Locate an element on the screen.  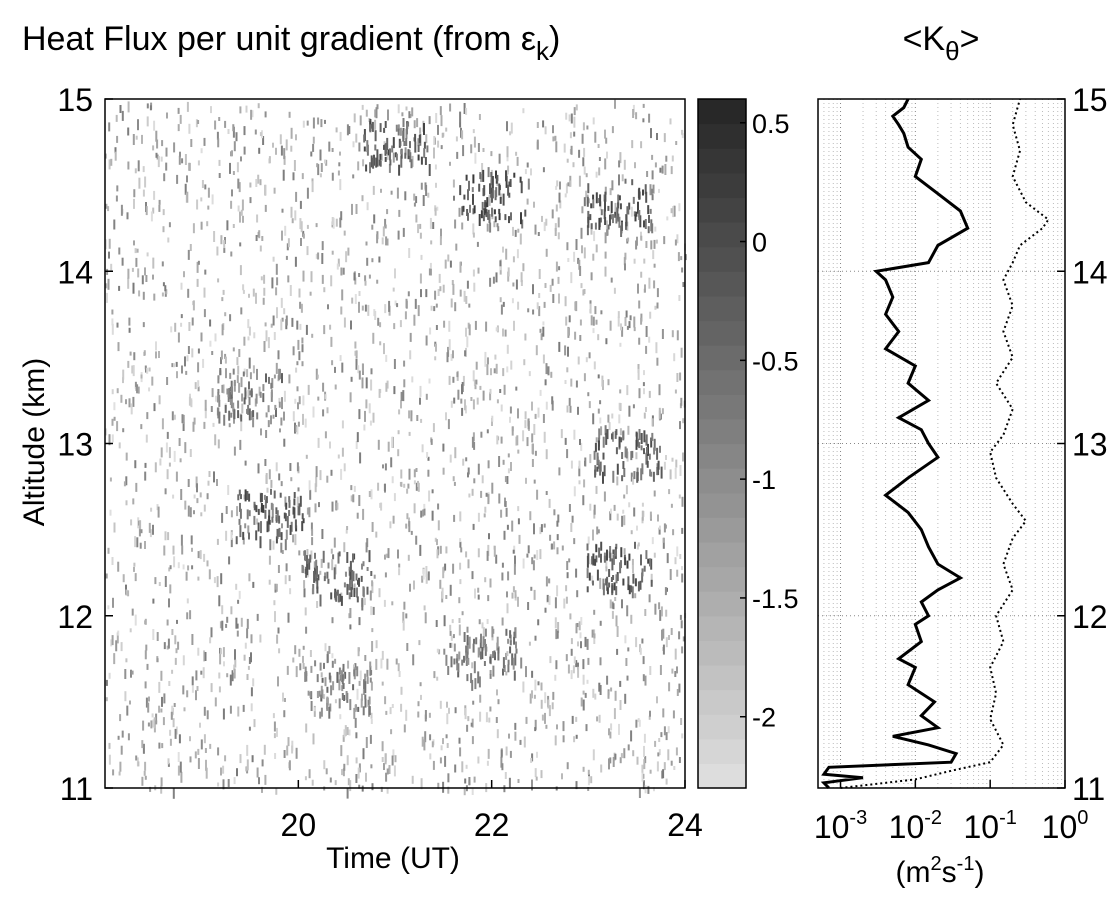
profile-title: <Kθ> is located at coordinates (941, 43).